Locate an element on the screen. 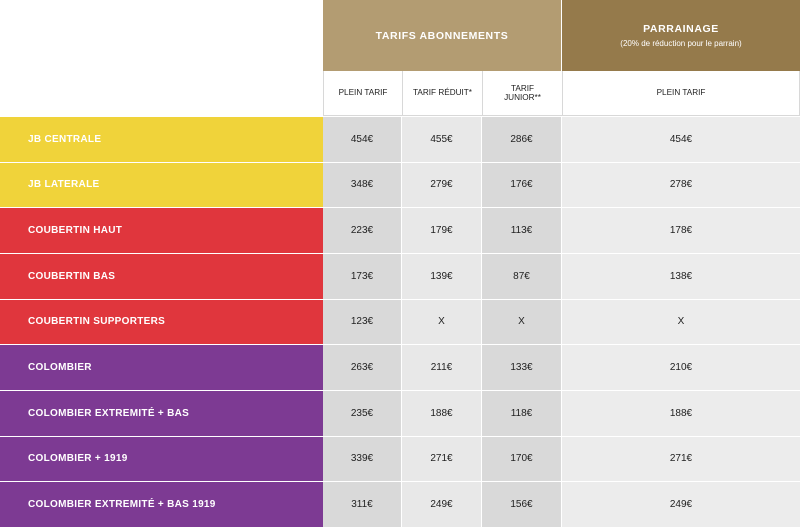 The height and width of the screenshot is (527, 800). price-plein-tarif: 173€ is located at coordinates (362, 275).